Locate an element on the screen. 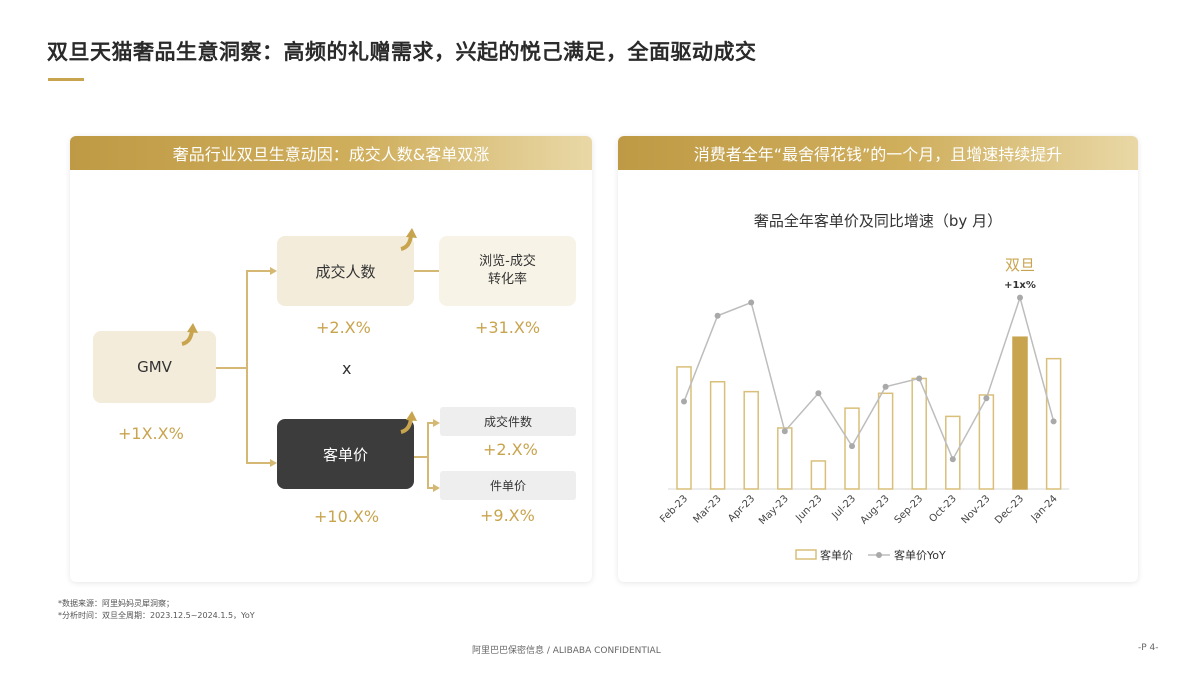 The image size is (1200, 675). x-tick-label: May-23 is located at coordinates (774, 510).